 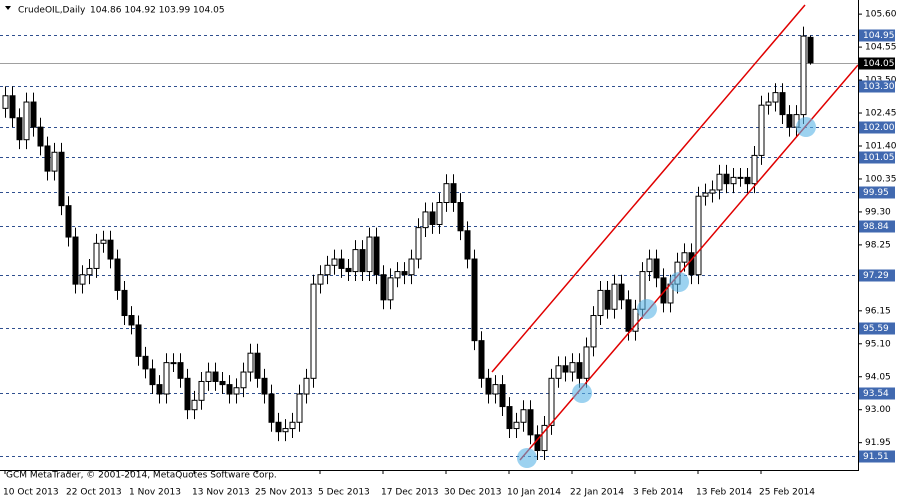 I want to click on x-tick-label: 13 Nov 2013, so click(x=221, y=493).